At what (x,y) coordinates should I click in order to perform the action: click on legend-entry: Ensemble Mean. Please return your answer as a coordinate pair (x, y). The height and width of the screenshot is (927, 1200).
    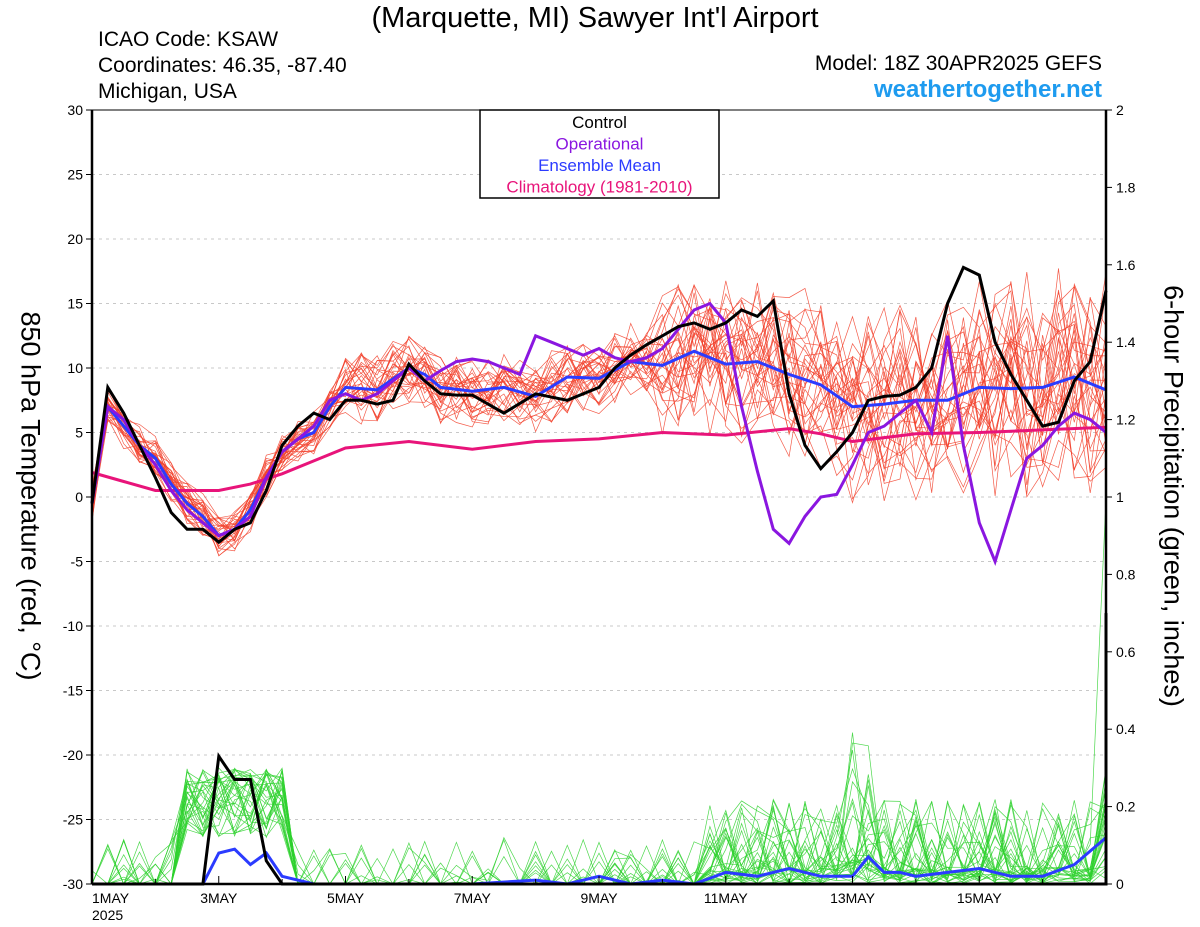
    Looking at the image, I should click on (599, 165).